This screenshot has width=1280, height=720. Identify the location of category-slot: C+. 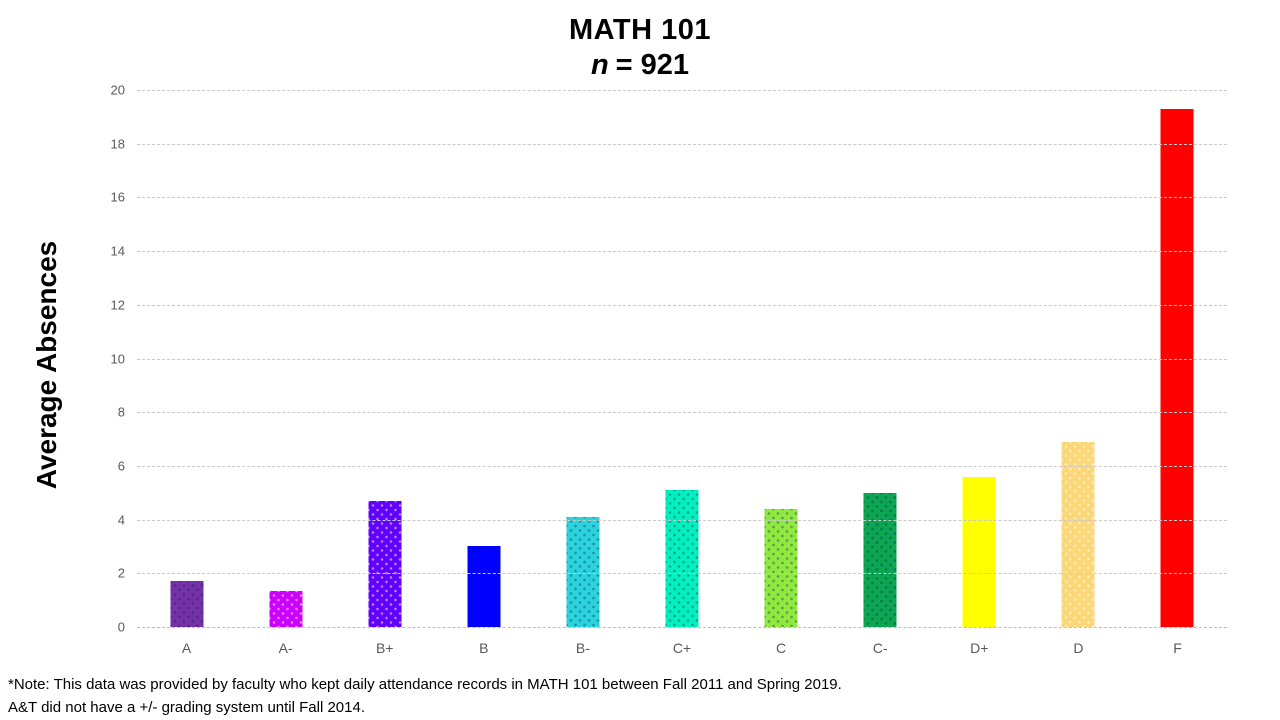
(681, 373).